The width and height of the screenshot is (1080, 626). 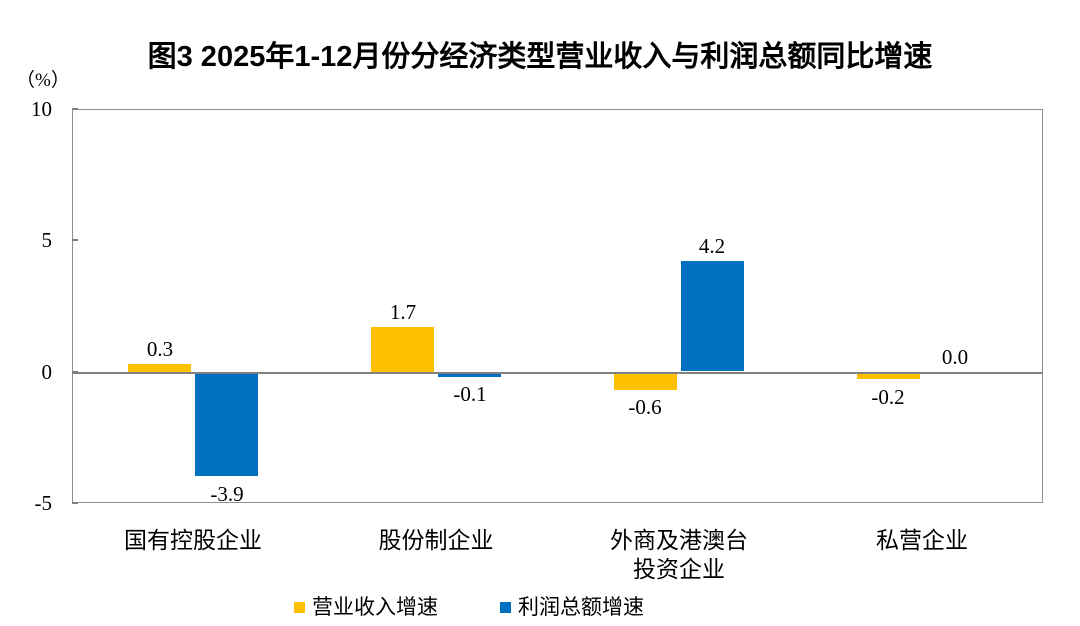 I want to click on category-label: 股份制企业, so click(x=436, y=540).